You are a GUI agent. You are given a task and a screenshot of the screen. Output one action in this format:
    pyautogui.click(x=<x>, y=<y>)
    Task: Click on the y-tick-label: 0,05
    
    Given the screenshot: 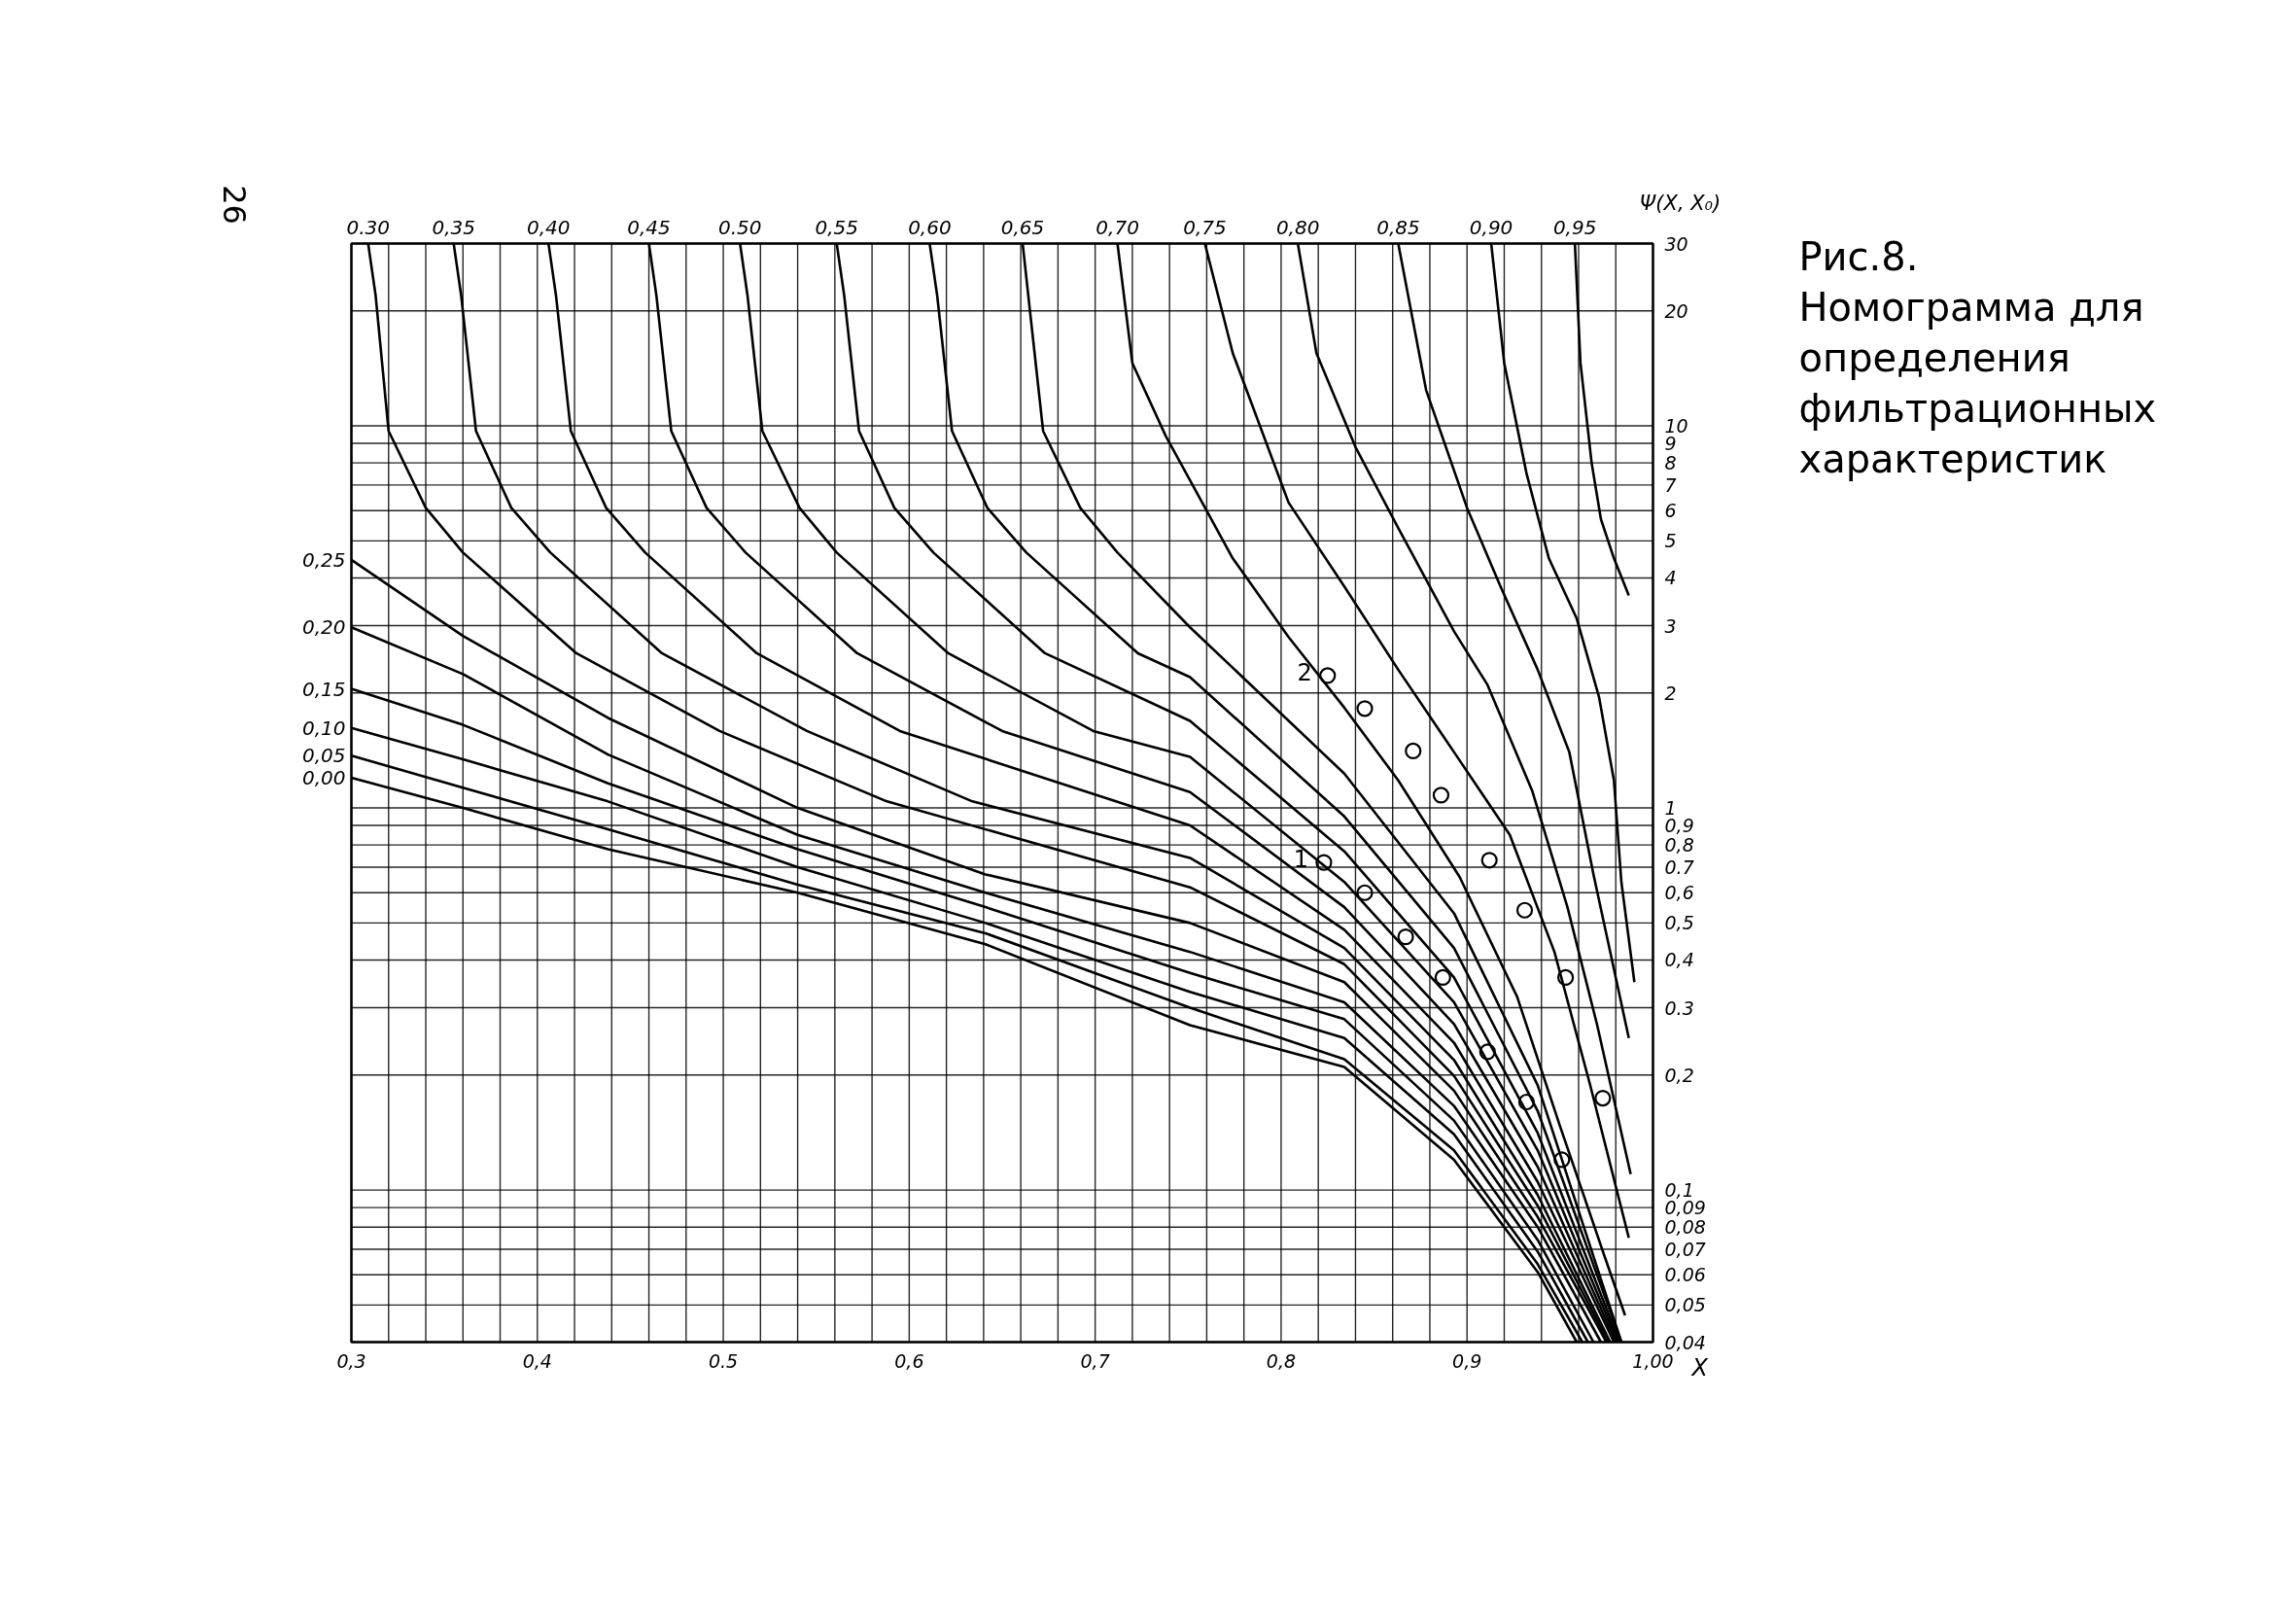 What is the action you would take?
    pyautogui.click(x=1685, y=1305)
    